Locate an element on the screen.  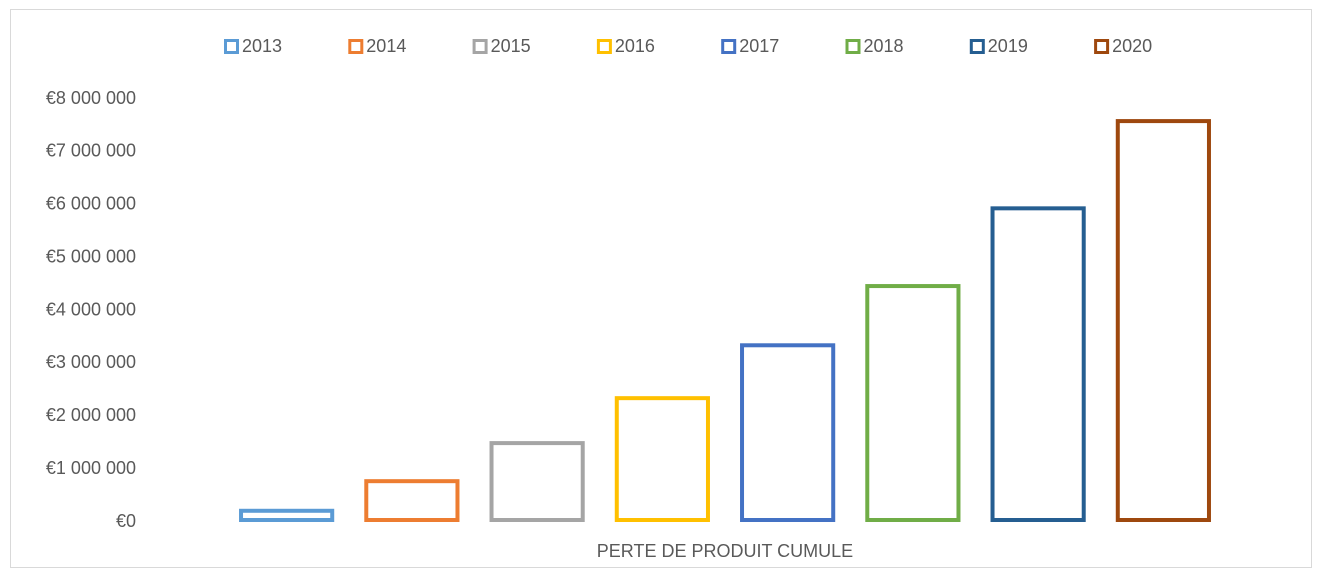
legend-label: 2019 is located at coordinates (1008, 46).